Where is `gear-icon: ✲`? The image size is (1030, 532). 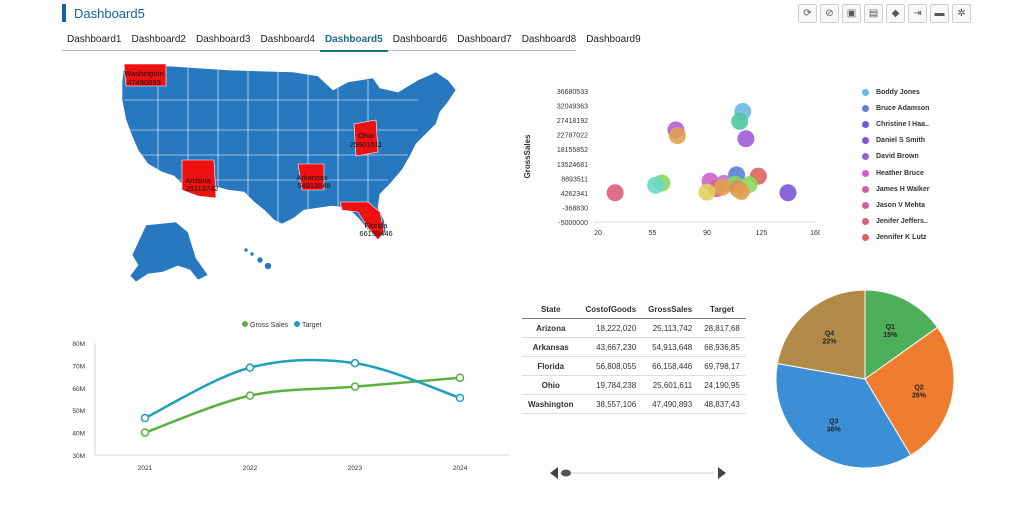
gear-icon: ✲ is located at coordinates (961, 13).